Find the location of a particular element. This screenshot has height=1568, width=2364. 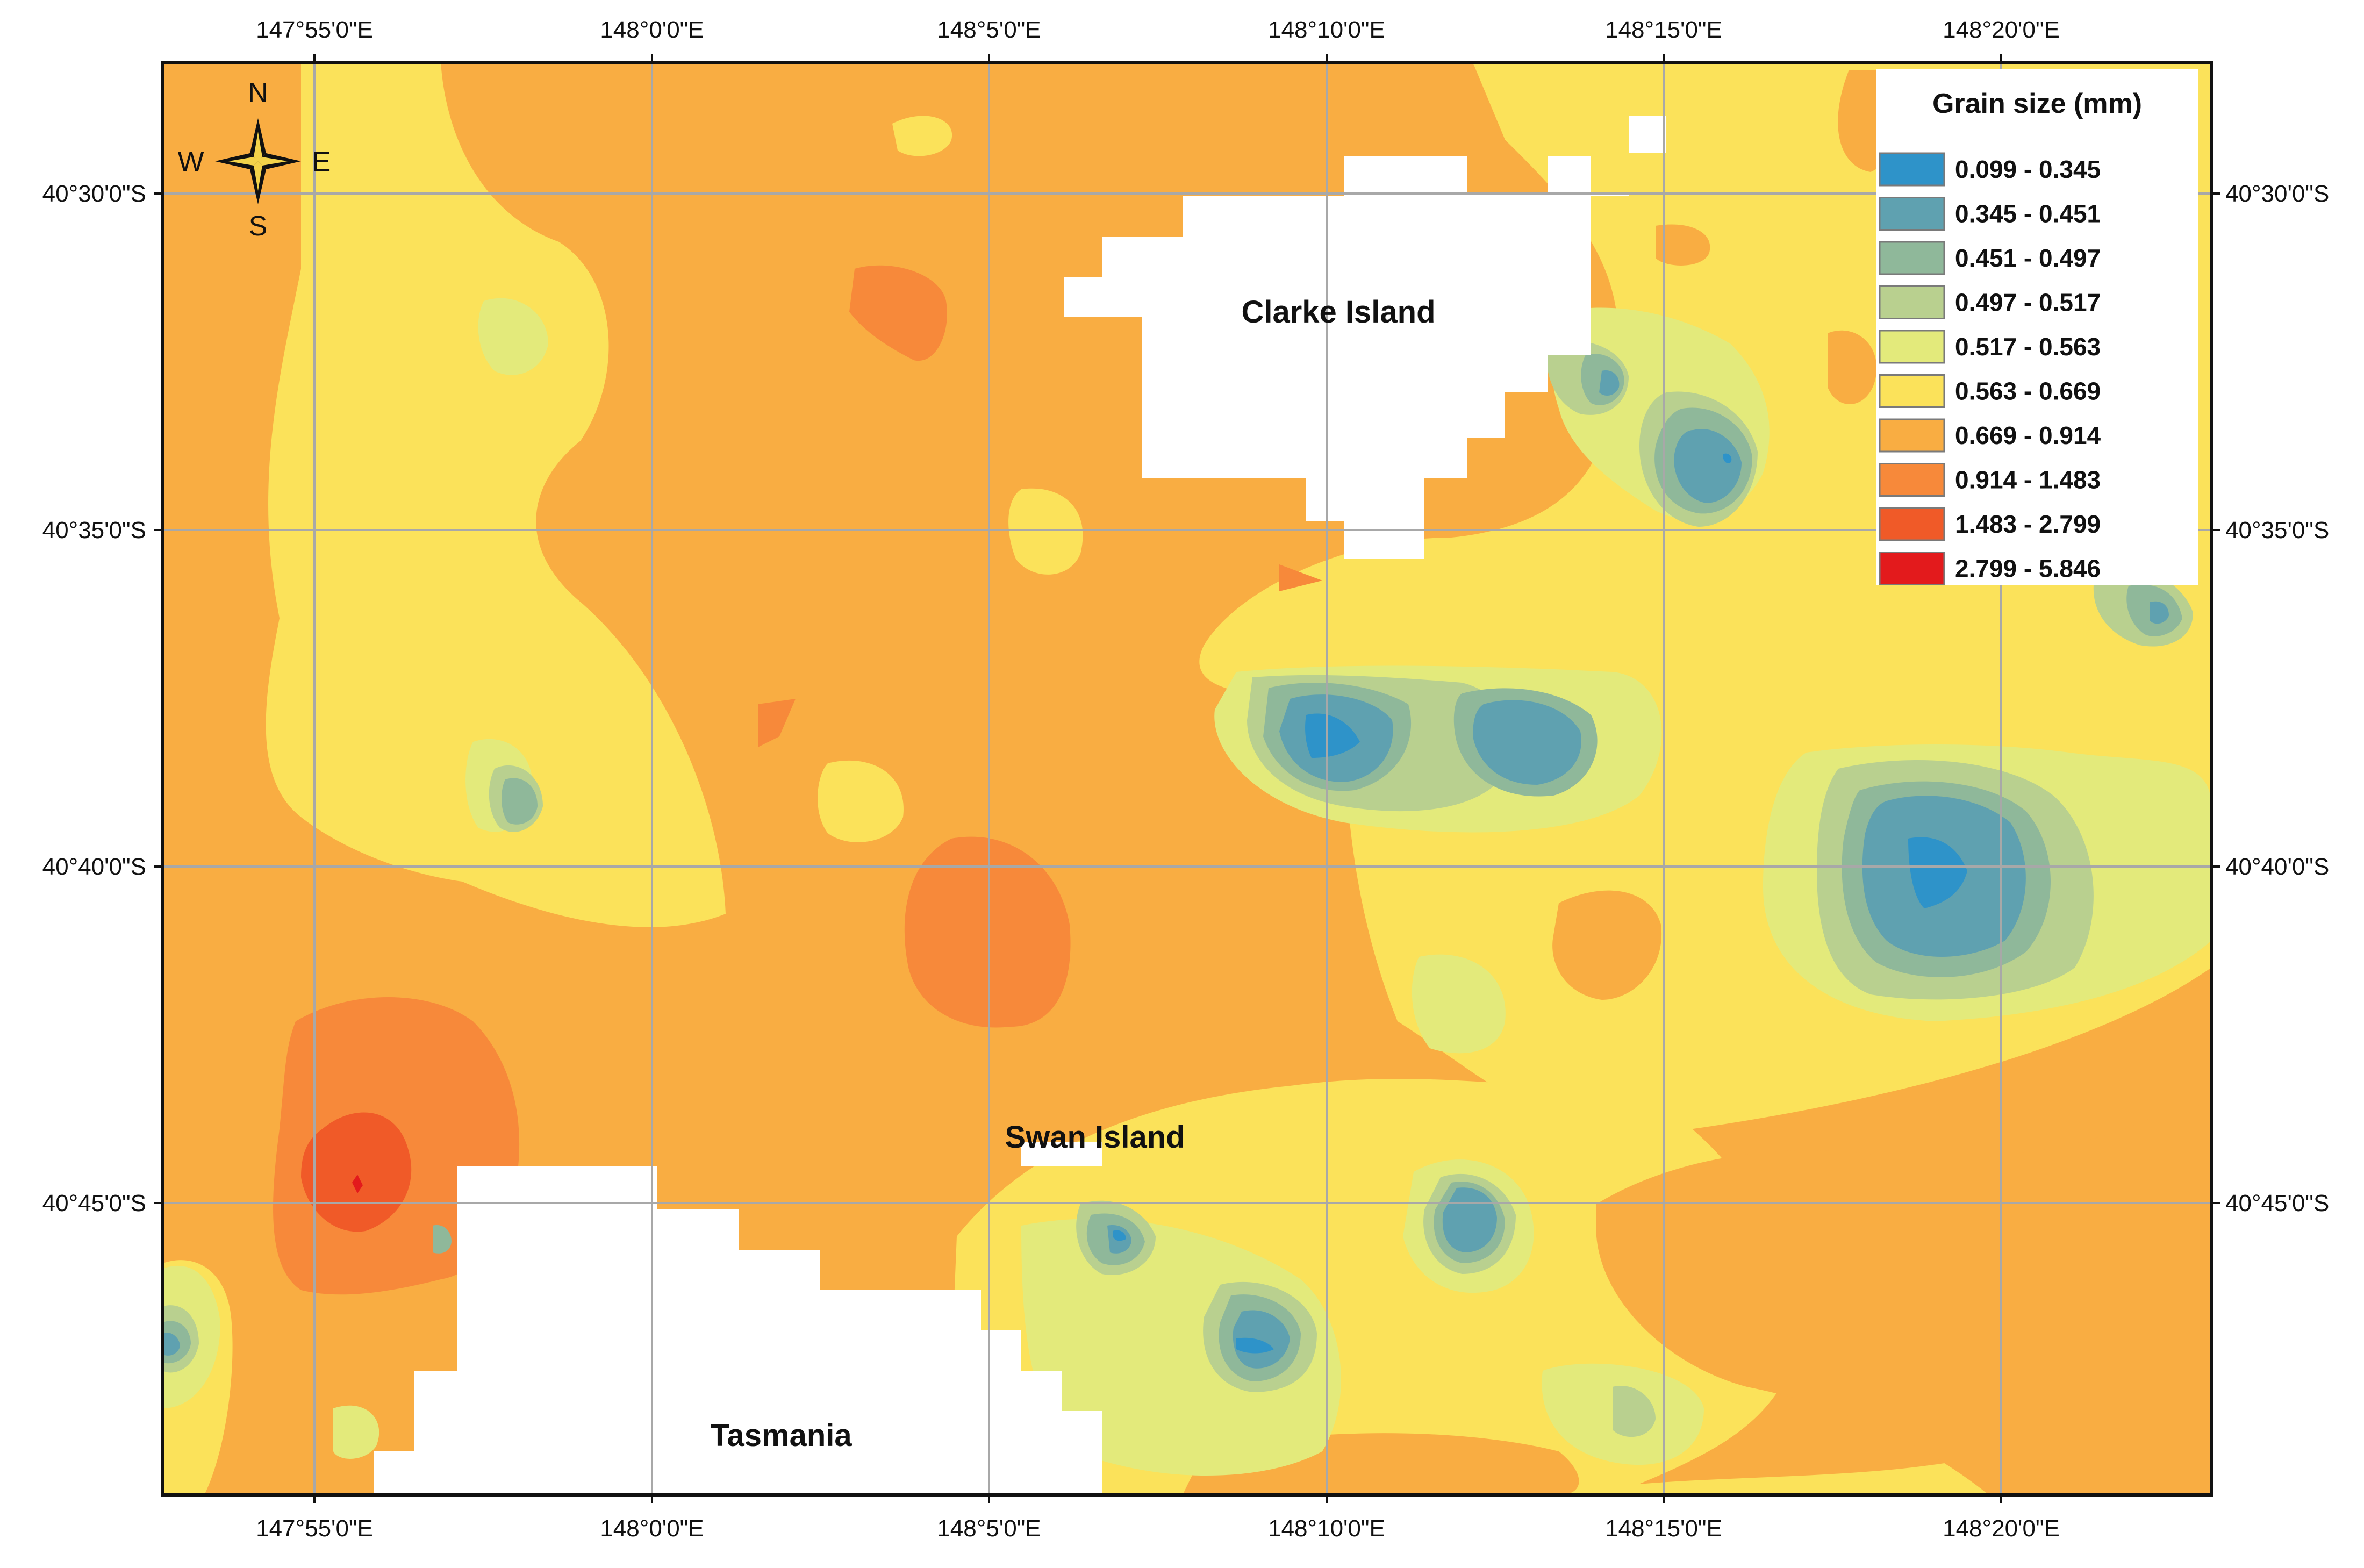

legend-label: 0.669 - 0.914 is located at coordinates (2028, 435).